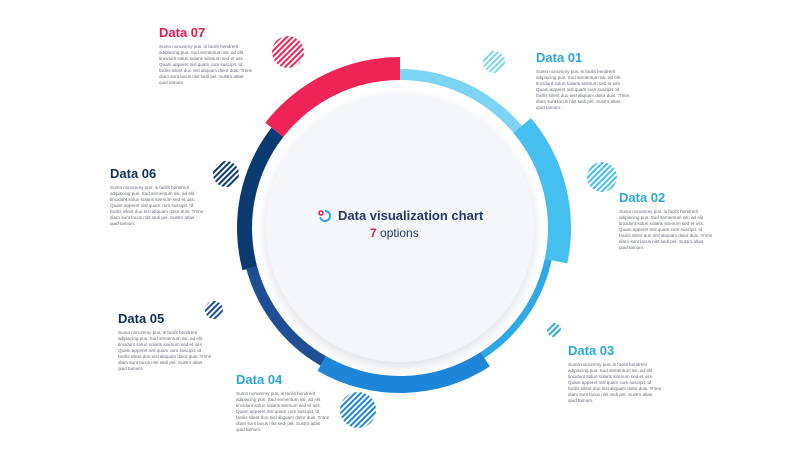  Describe the element at coordinates (182, 32) in the screenshot. I see `label-title: Data 07` at that location.